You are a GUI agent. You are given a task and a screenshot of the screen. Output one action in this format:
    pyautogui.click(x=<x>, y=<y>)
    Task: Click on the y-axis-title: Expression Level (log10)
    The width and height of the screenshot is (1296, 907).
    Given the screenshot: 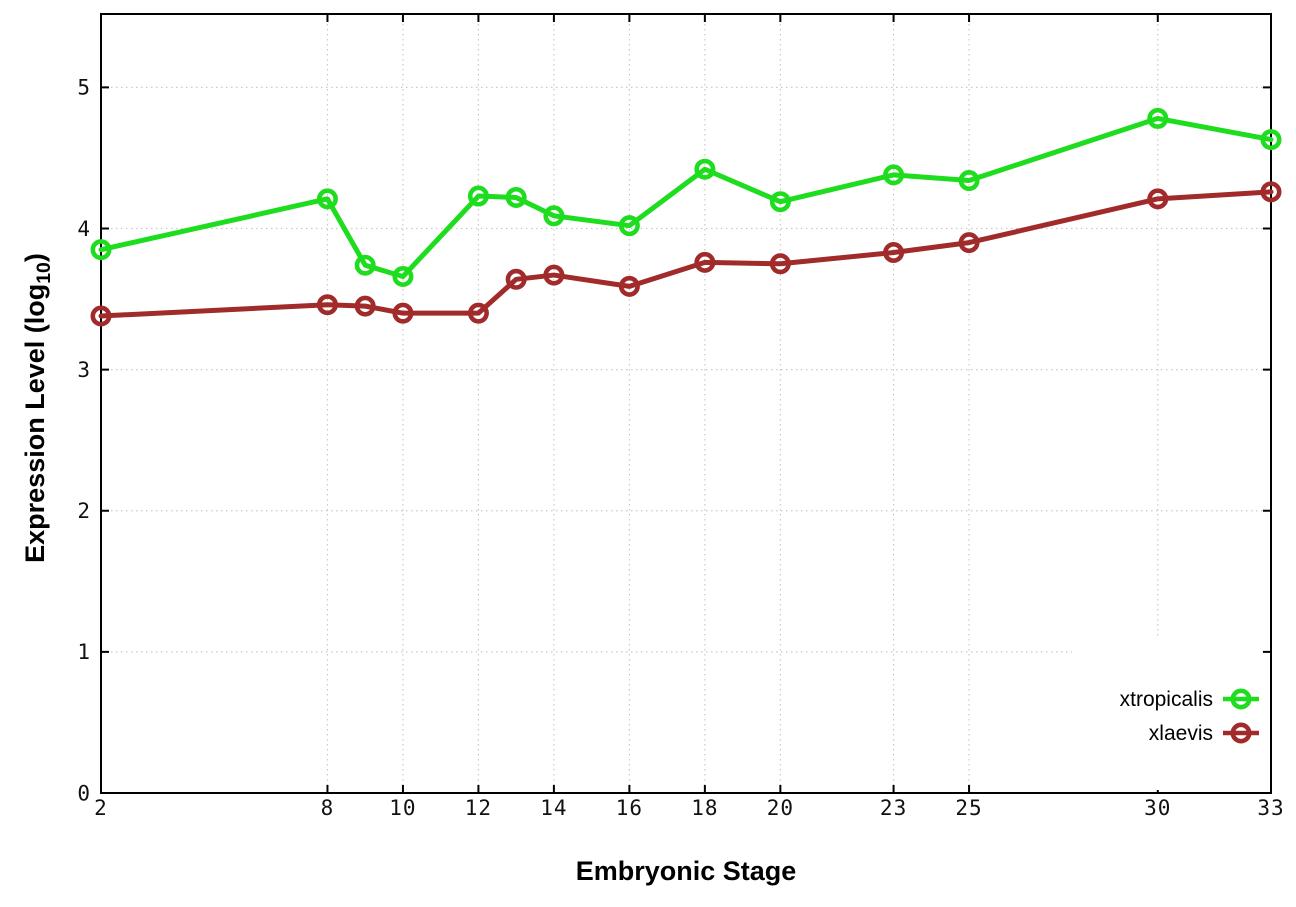 What is the action you would take?
    pyautogui.click(x=38, y=408)
    